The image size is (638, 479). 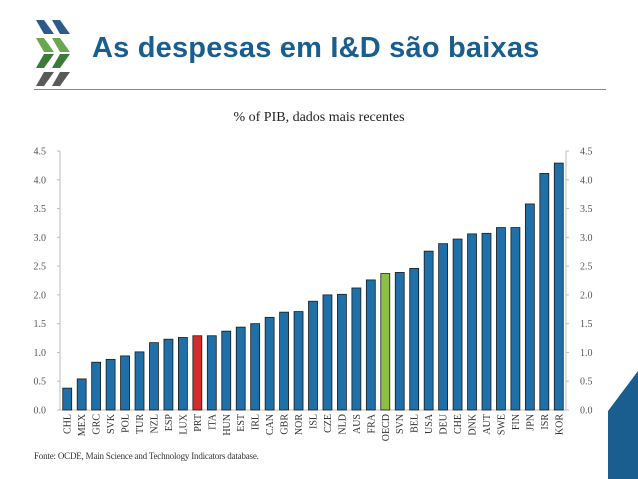 I want to click on bar-bel, so click(x=414, y=339).